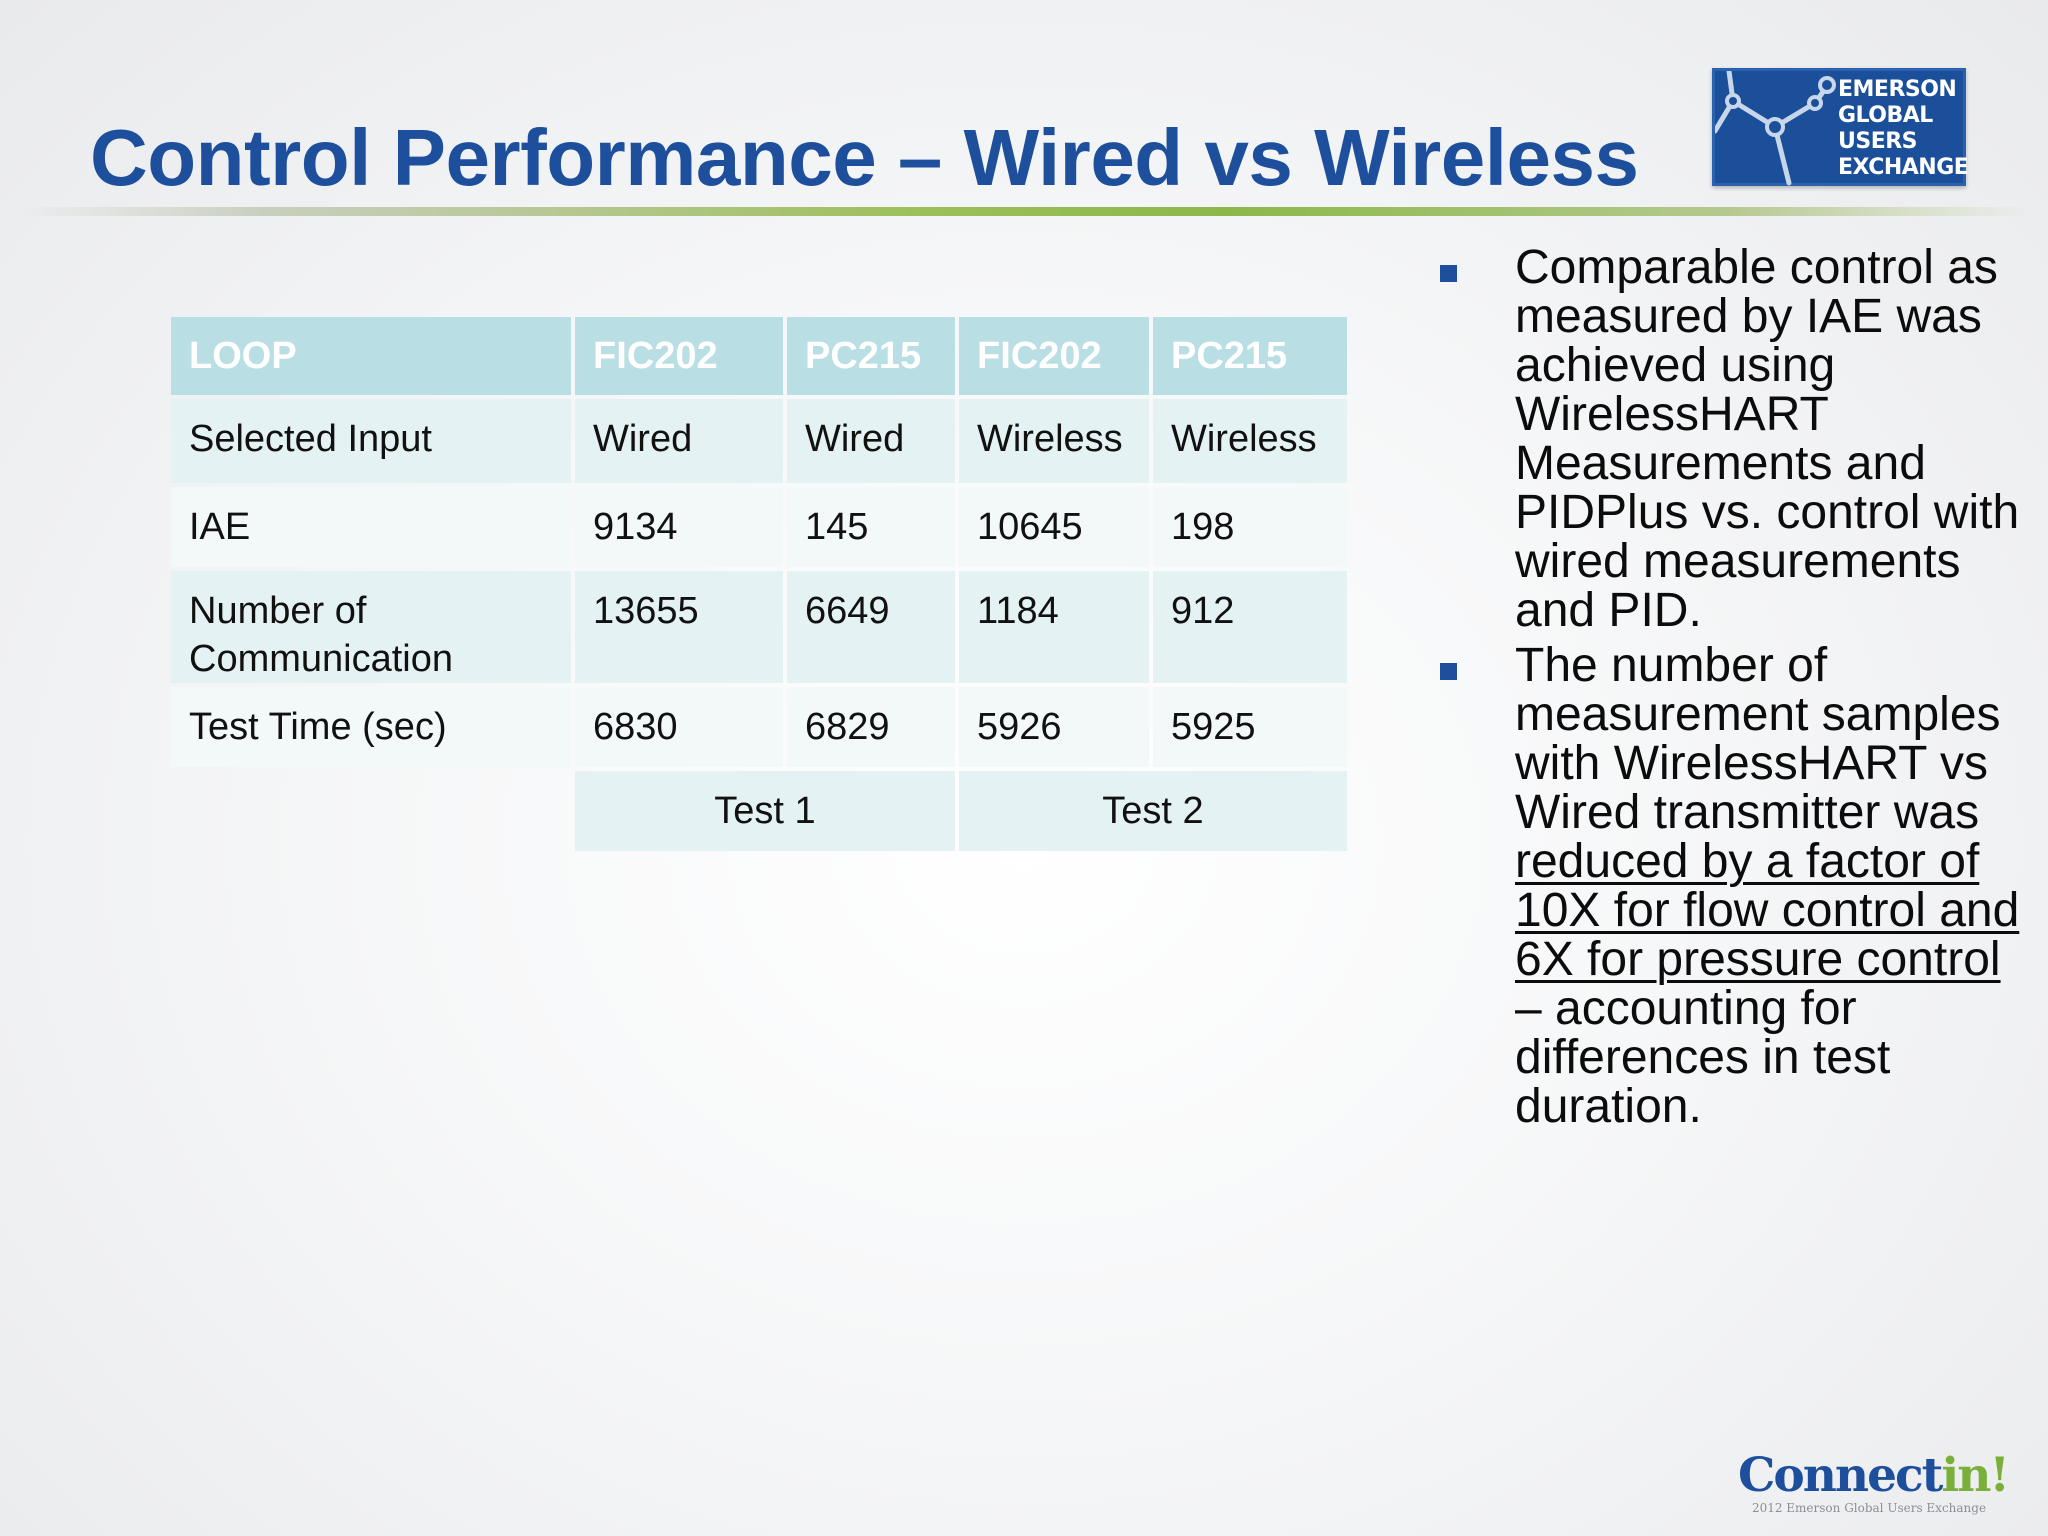  I want to click on test-group-label: Test 1, so click(765, 811).